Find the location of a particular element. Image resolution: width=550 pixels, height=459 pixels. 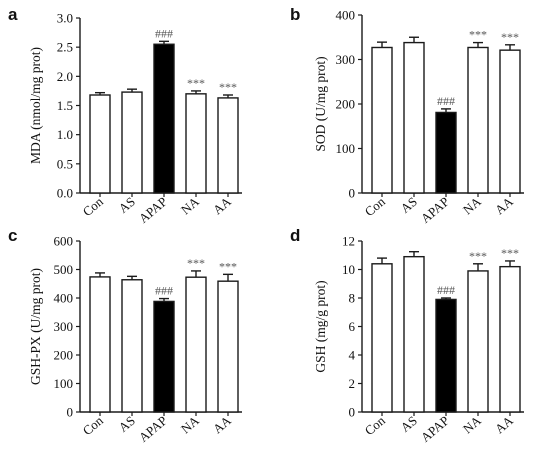

y-tick-label: 0.0 is located at coordinates (65, 193).